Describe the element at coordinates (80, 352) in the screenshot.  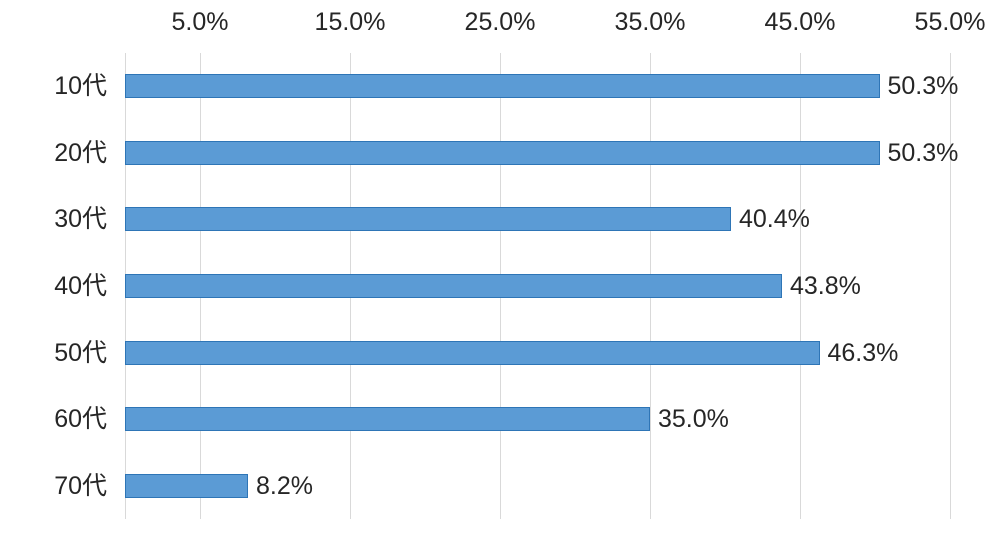
I see `category-label: 50代` at that location.